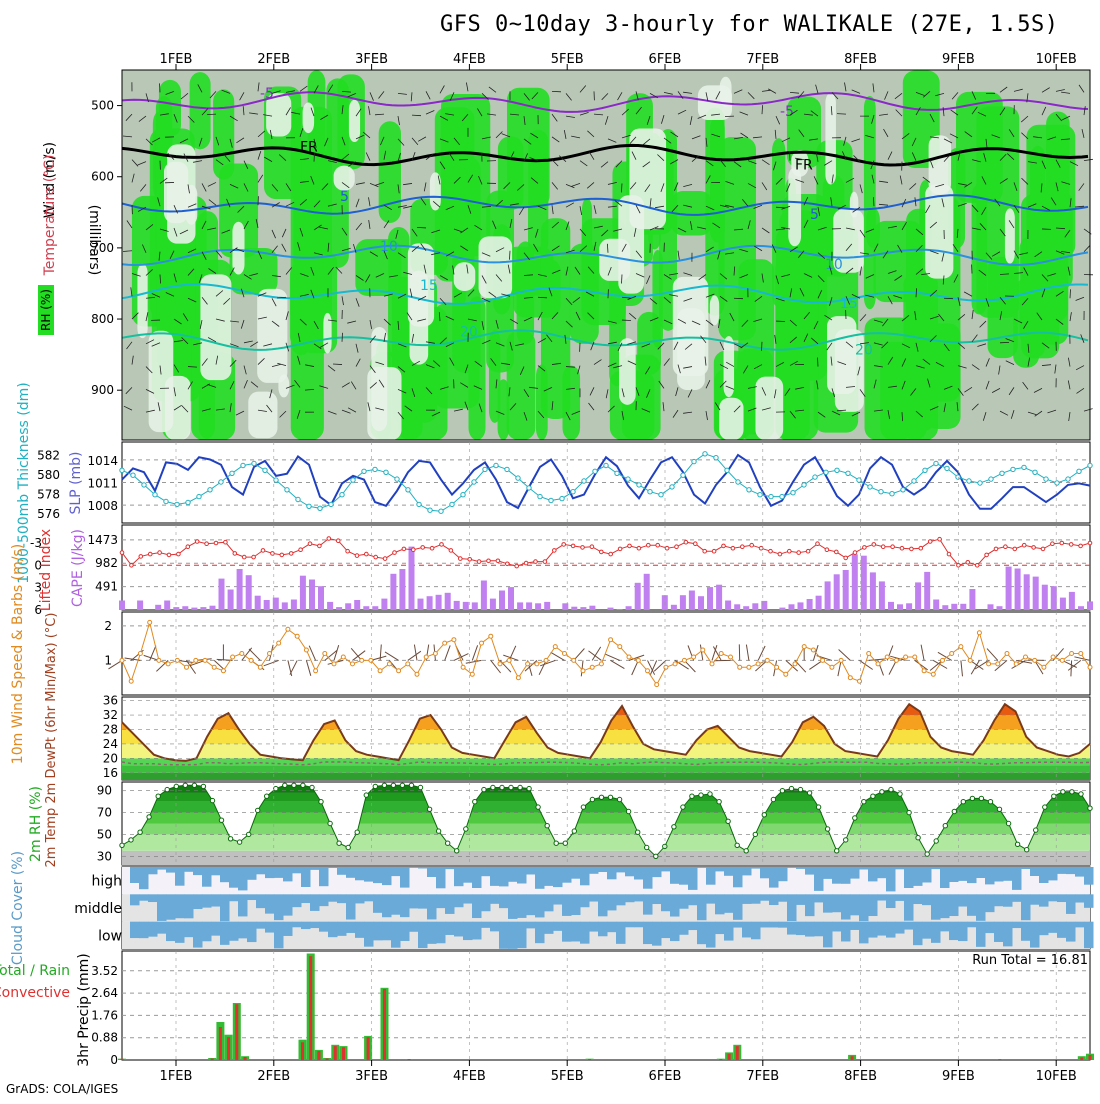  I want to click on cloud-axis-label: Cloud Cover (%), so click(18, 908).